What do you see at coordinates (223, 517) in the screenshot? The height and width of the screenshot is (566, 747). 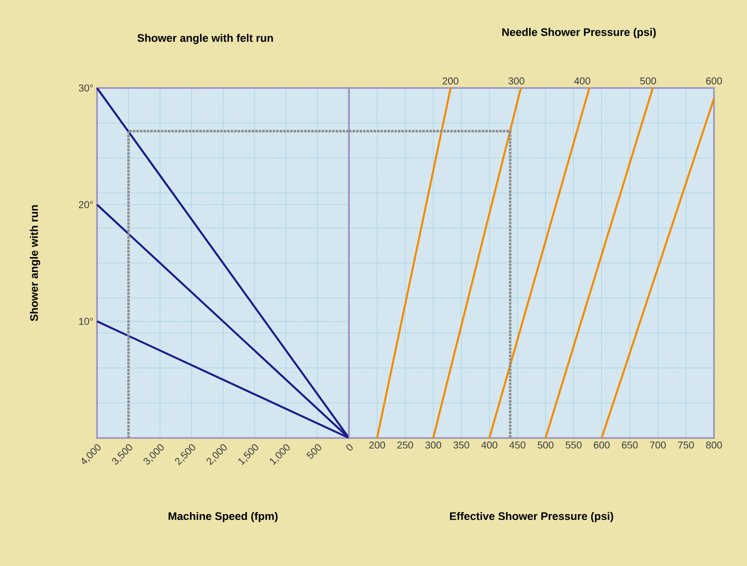 I see `x-axis-title: Machine Speed (fpm)` at bounding box center [223, 517].